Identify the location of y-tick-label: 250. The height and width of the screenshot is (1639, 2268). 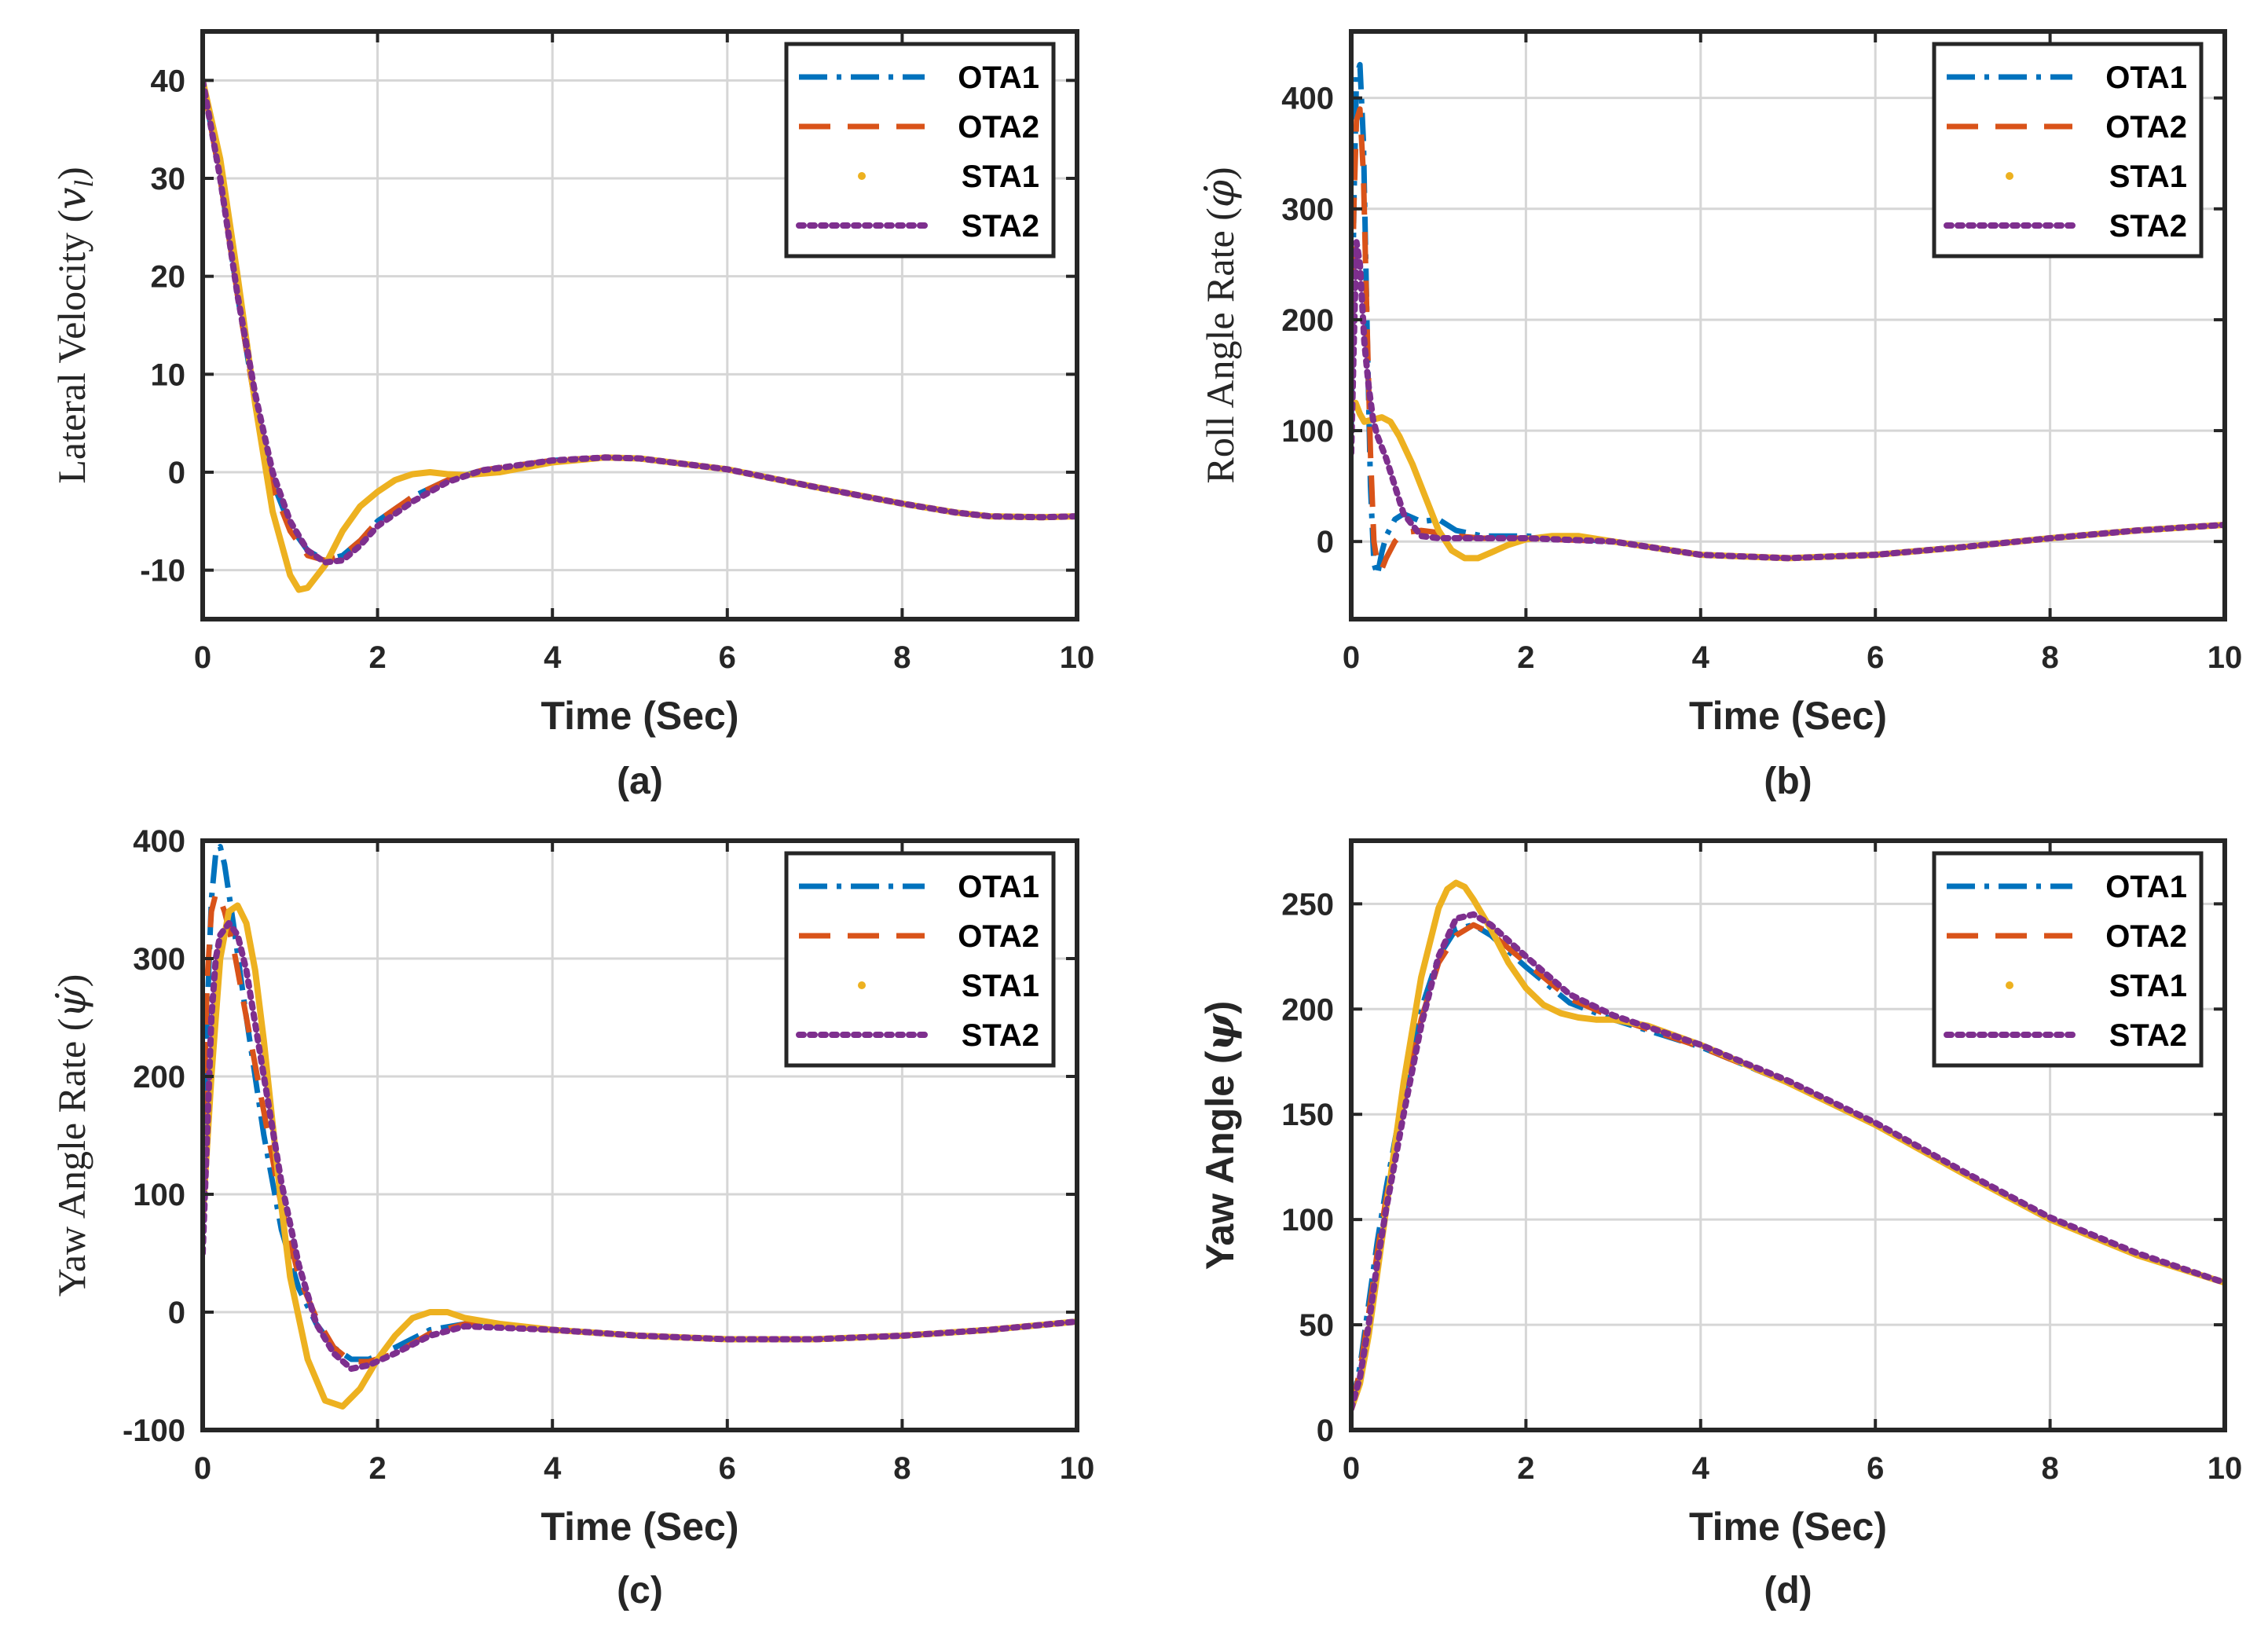
(1307, 904).